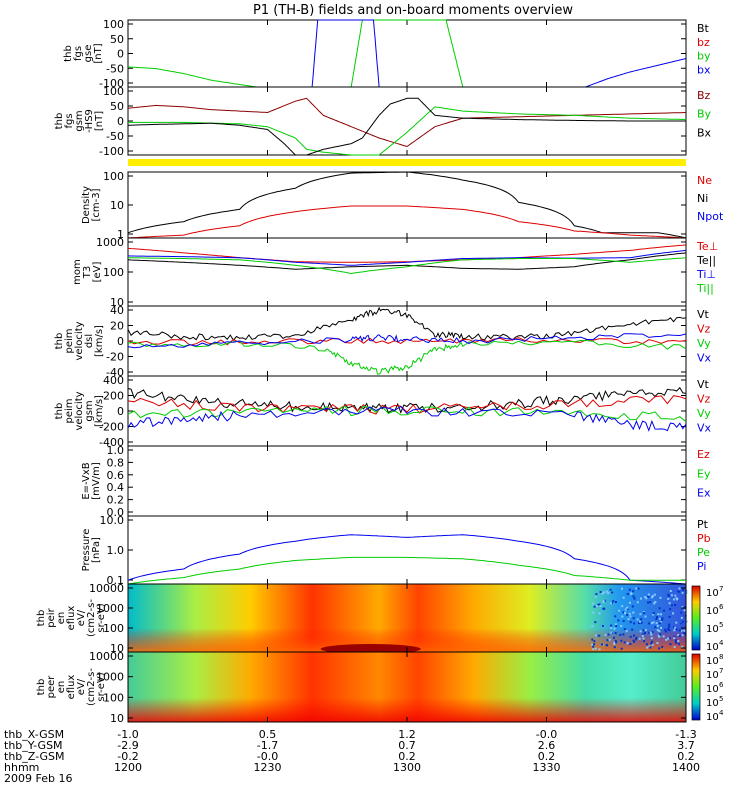 This screenshot has width=750, height=800. Describe the element at coordinates (96, 204) in the screenshot. I see `y-axis-label: [cm-3]` at that location.